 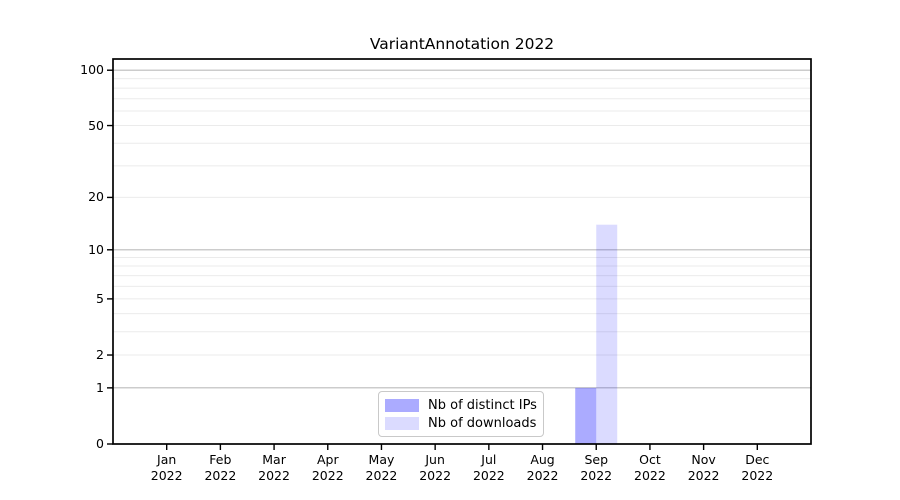 What do you see at coordinates (461, 414) in the screenshot?
I see `legend: Nb of distinct IPs Nb of downloads` at bounding box center [461, 414].